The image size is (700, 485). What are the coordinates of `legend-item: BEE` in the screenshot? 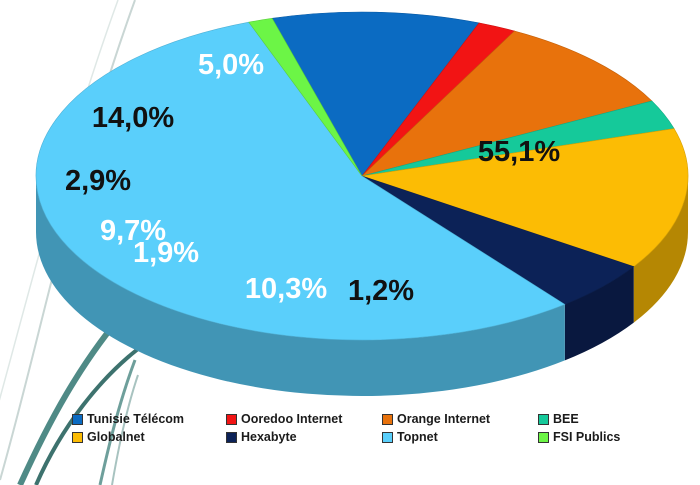 It's located at (598, 419).